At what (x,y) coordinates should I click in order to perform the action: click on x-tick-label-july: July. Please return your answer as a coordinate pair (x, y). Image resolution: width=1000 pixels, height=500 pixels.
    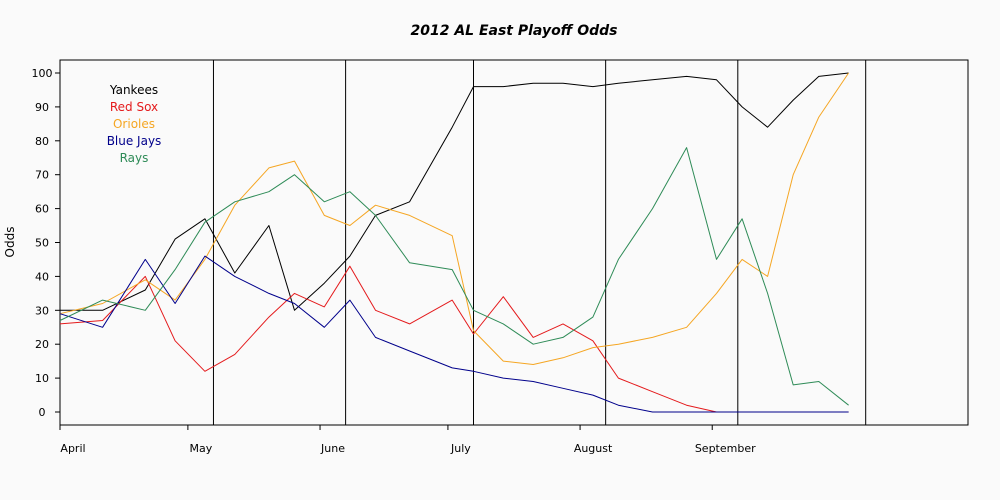
    Looking at the image, I should click on (460, 448).